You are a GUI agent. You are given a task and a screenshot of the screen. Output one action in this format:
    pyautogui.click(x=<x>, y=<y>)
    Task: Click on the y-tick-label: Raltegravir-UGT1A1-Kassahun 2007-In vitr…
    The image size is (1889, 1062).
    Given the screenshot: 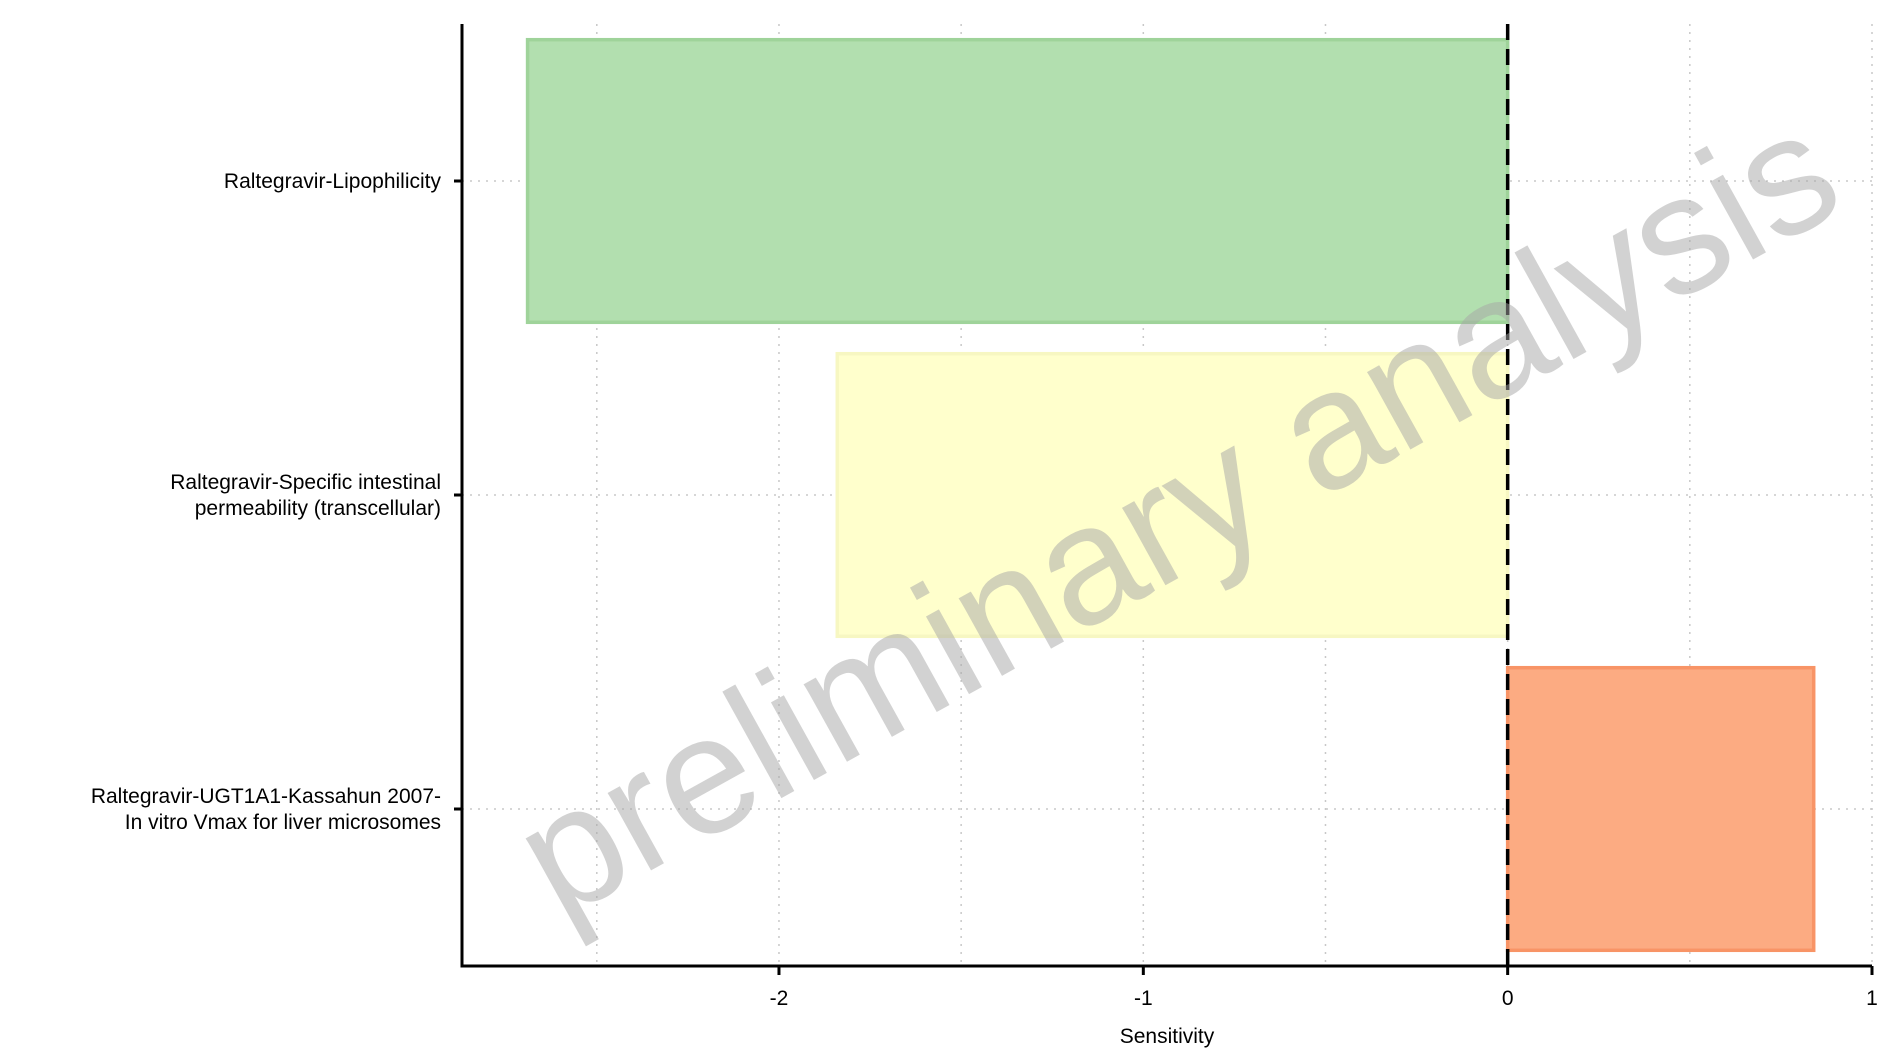 What is the action you would take?
    pyautogui.click(x=266, y=809)
    